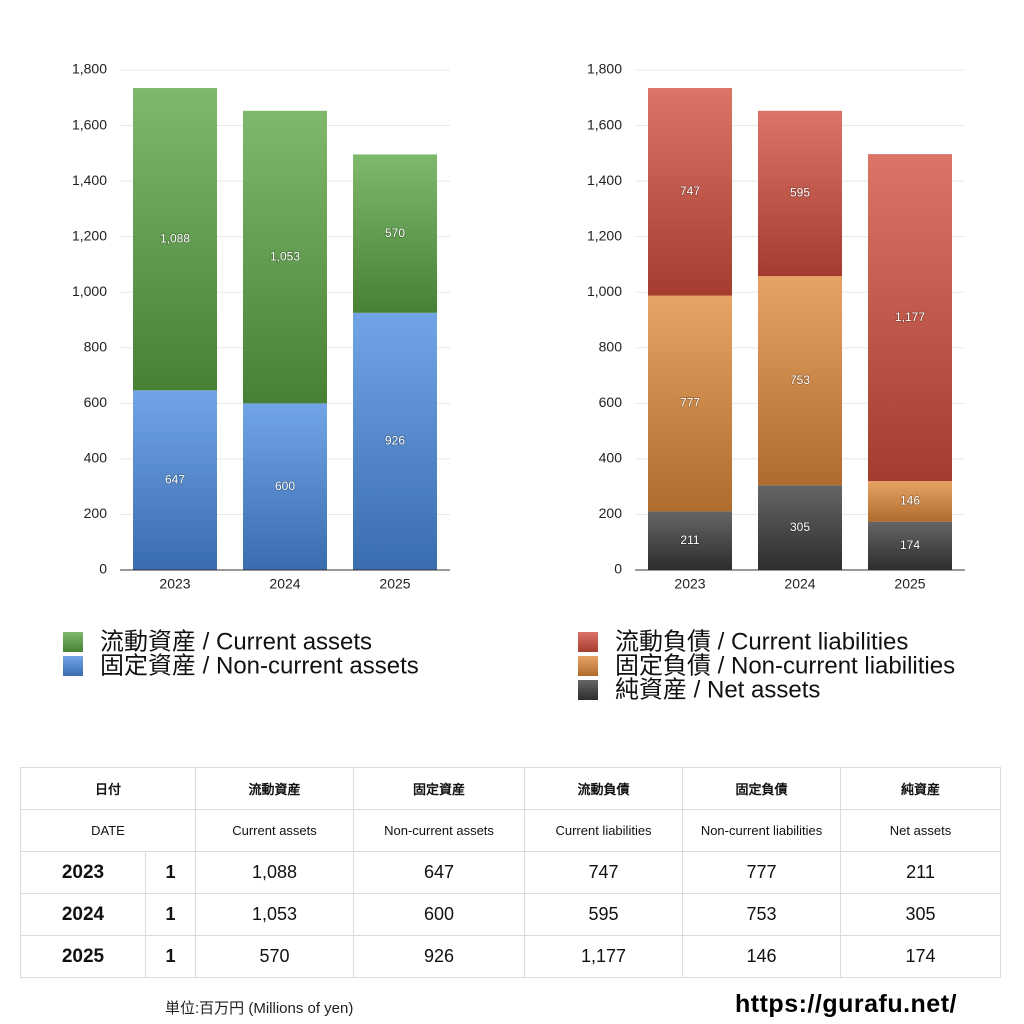  Describe the element at coordinates (275, 788) in the screenshot. I see `header-cell: 流動資産` at that location.